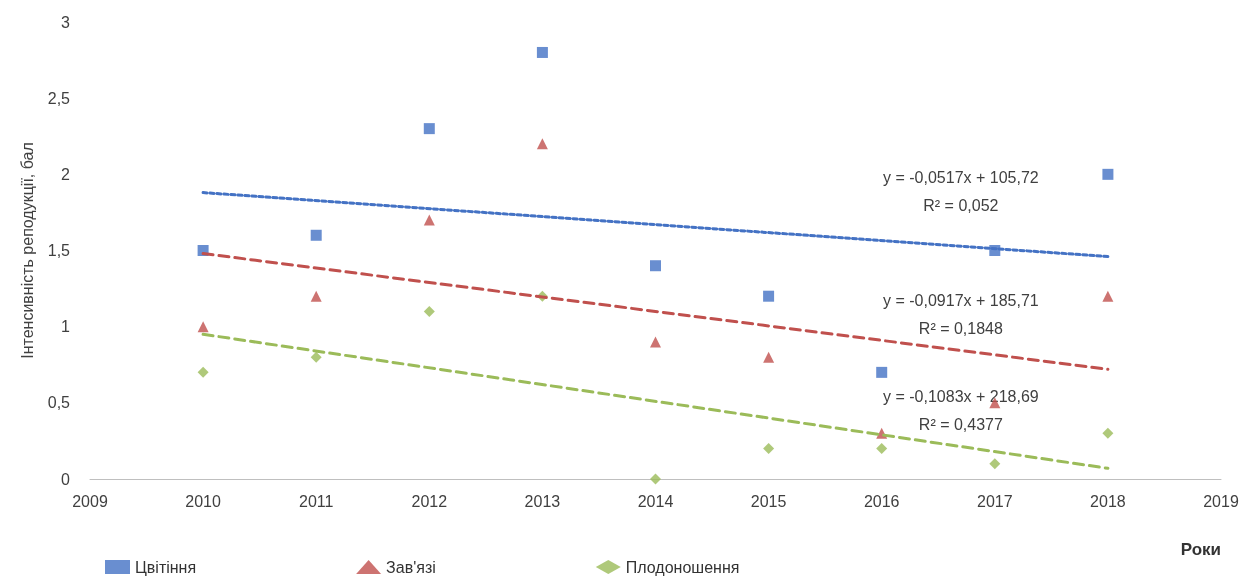 The image size is (1256, 584). Describe the element at coordinates (682, 567) in the screenshot. I see `legend-label: Плодоношення` at that location.